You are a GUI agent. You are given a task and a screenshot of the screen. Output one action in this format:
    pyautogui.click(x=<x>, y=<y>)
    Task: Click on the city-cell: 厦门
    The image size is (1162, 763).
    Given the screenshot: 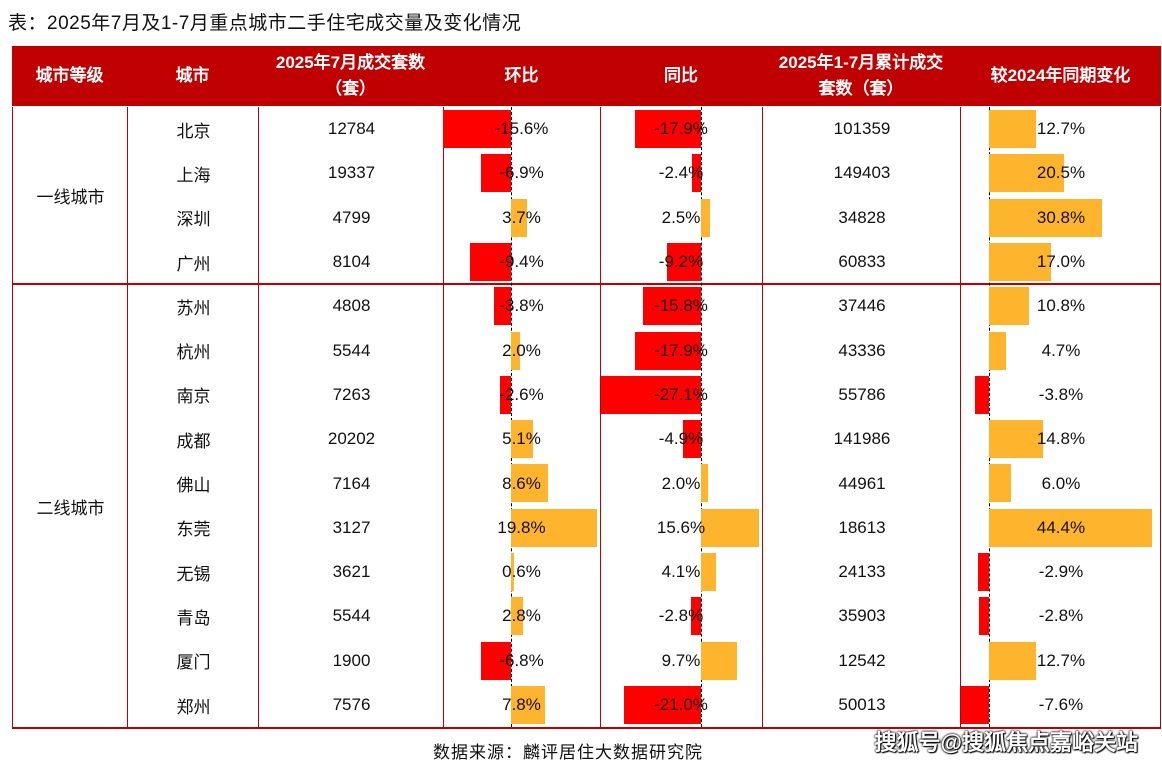 What is the action you would take?
    pyautogui.click(x=193, y=663)
    